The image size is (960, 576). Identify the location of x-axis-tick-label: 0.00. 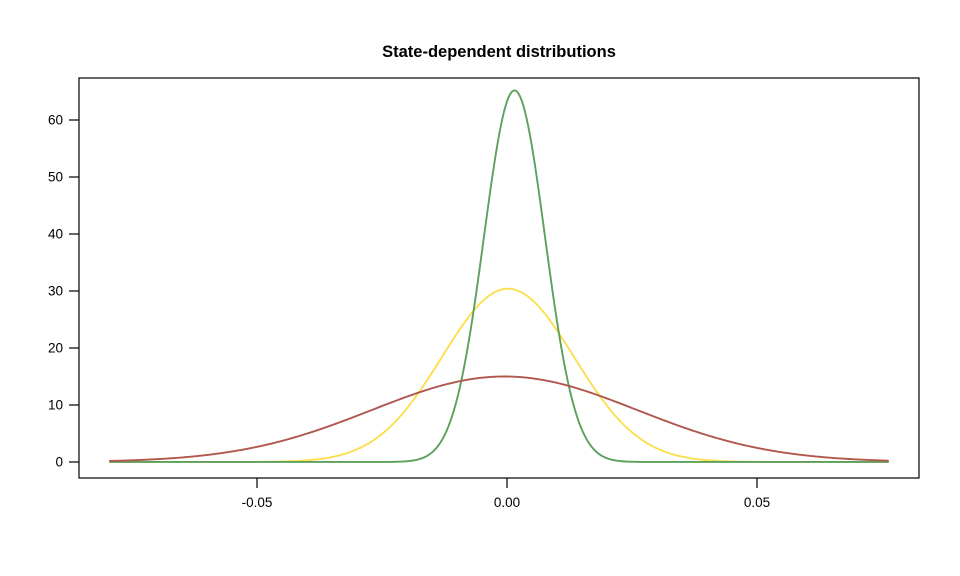
(507, 502).